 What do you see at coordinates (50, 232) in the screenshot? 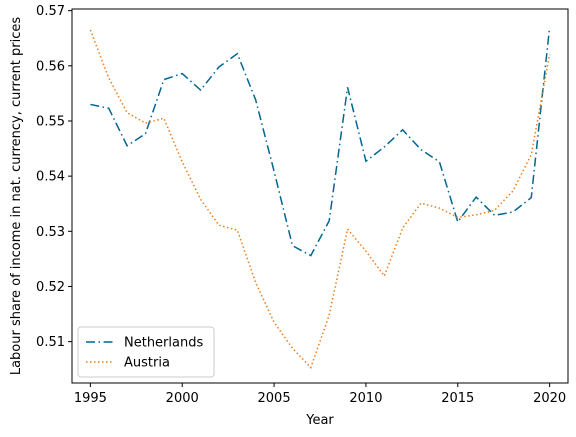
I see `y-tick-label: 0.53` at bounding box center [50, 232].